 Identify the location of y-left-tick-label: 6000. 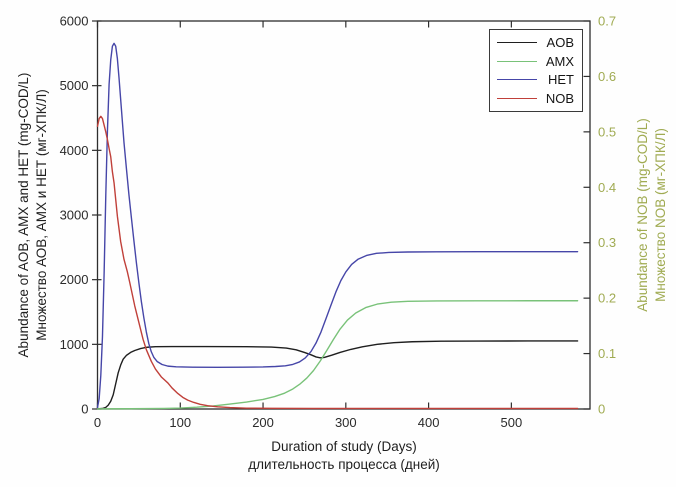
(74, 21).